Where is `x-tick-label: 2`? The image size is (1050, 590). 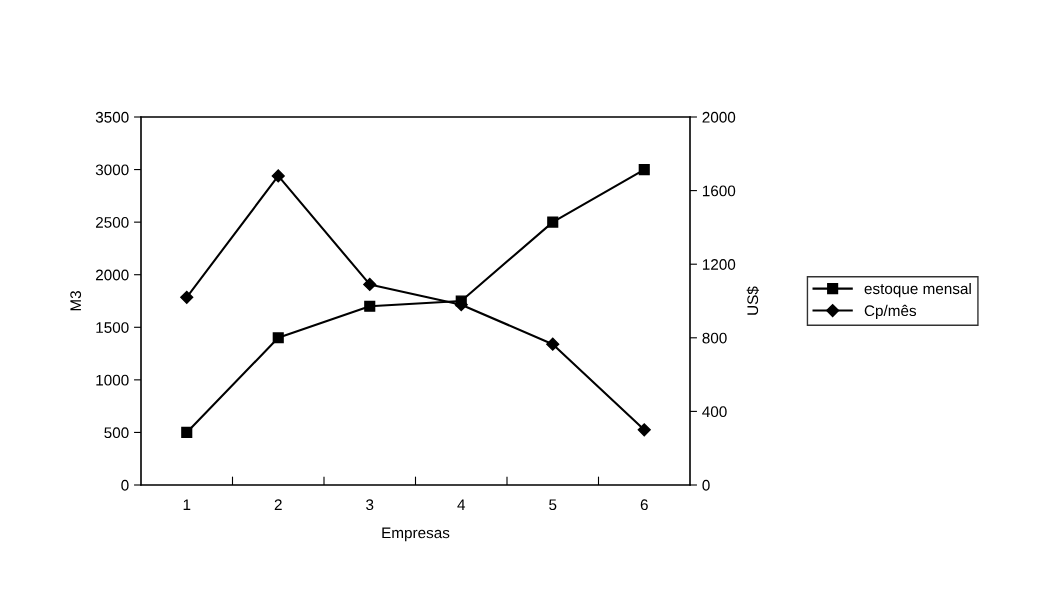
x-tick-label: 2 is located at coordinates (278, 504).